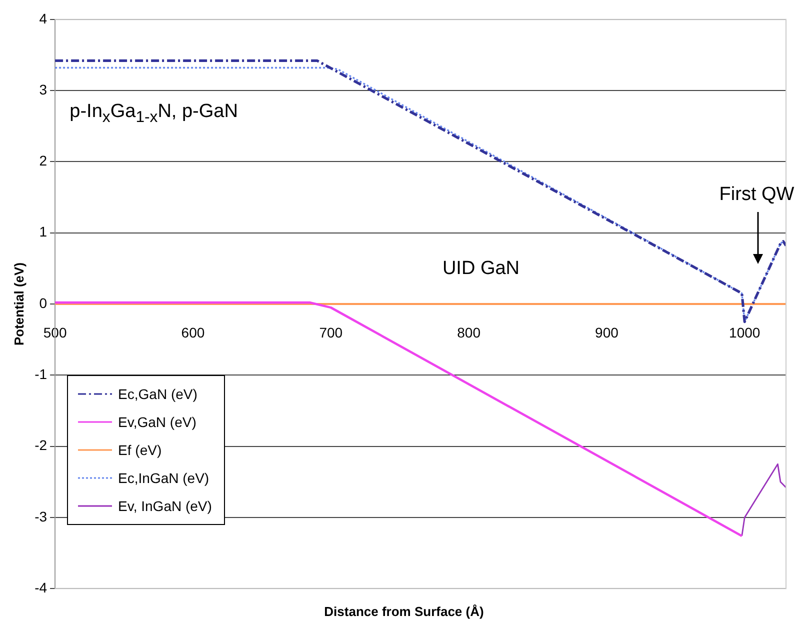  Describe the element at coordinates (43, 160) in the screenshot. I see `y-tick-label: 2` at that location.